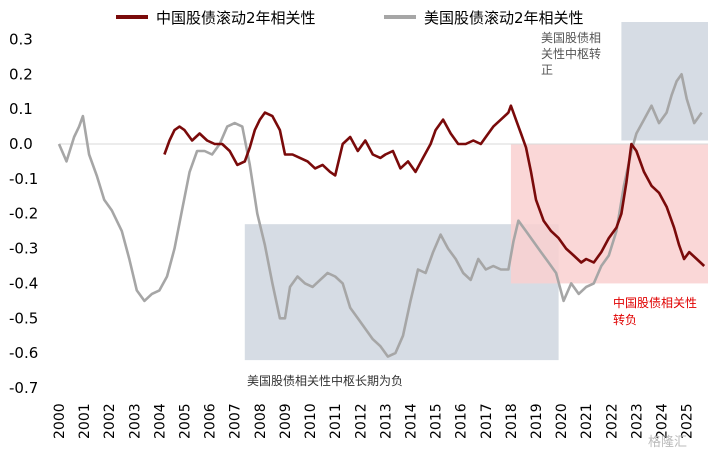  Describe the element at coordinates (537, 421) in the screenshot. I see `x-tick-label: 2019` at that location.